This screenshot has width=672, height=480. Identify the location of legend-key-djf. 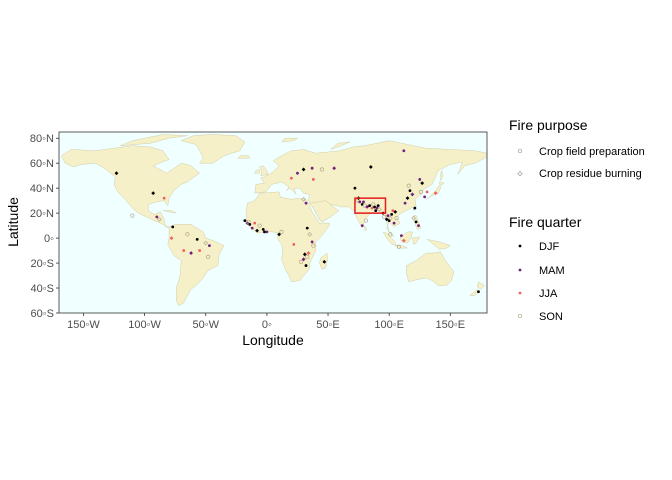
(520, 246).